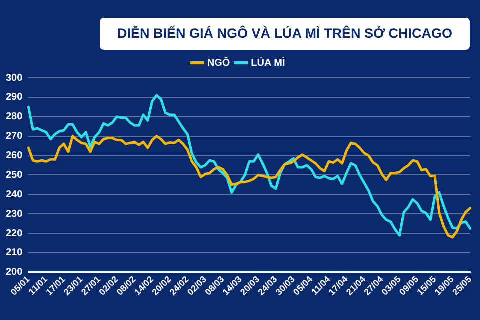 This screenshot has height=320, width=480. I want to click on y-tick-label: 230, so click(15, 214).